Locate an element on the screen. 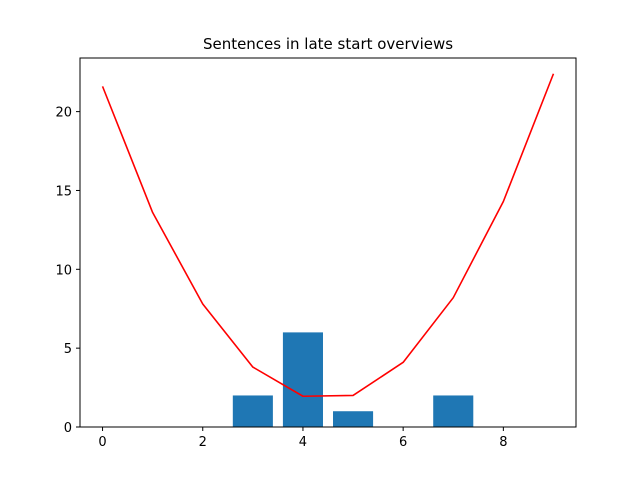 This screenshot has height=480, width=640. y-tick-label-5: 5 is located at coordinates (68, 349).